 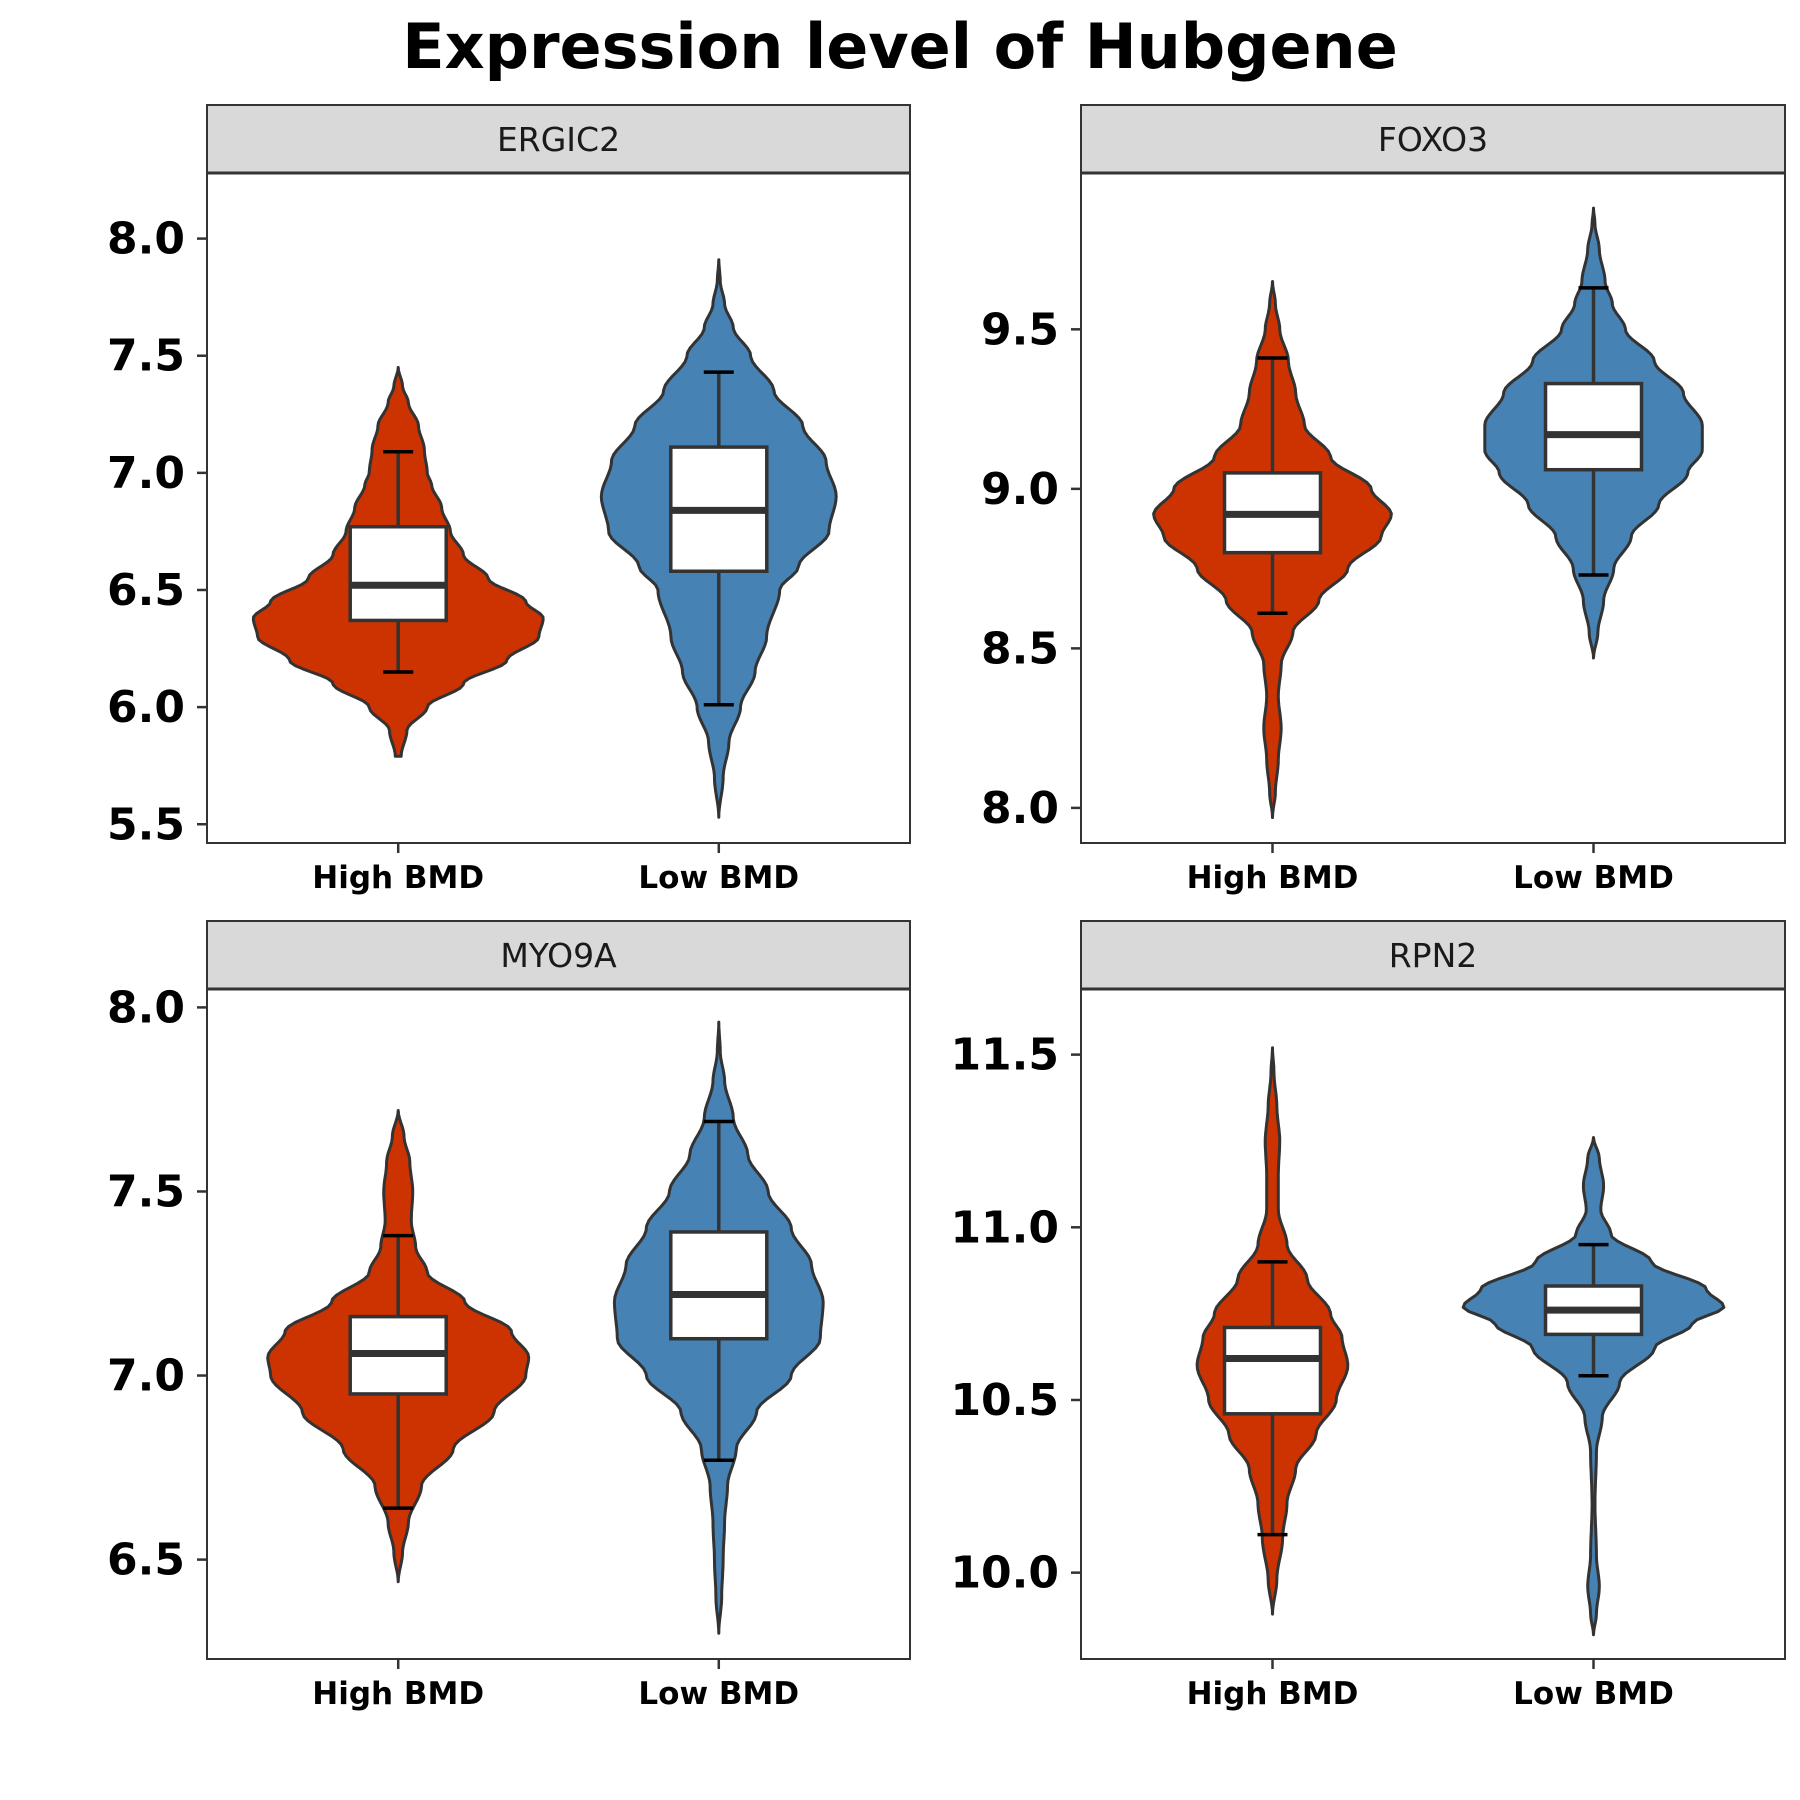 What do you see at coordinates (146, 707) in the screenshot?
I see `y-tick-label: 6.0` at bounding box center [146, 707].